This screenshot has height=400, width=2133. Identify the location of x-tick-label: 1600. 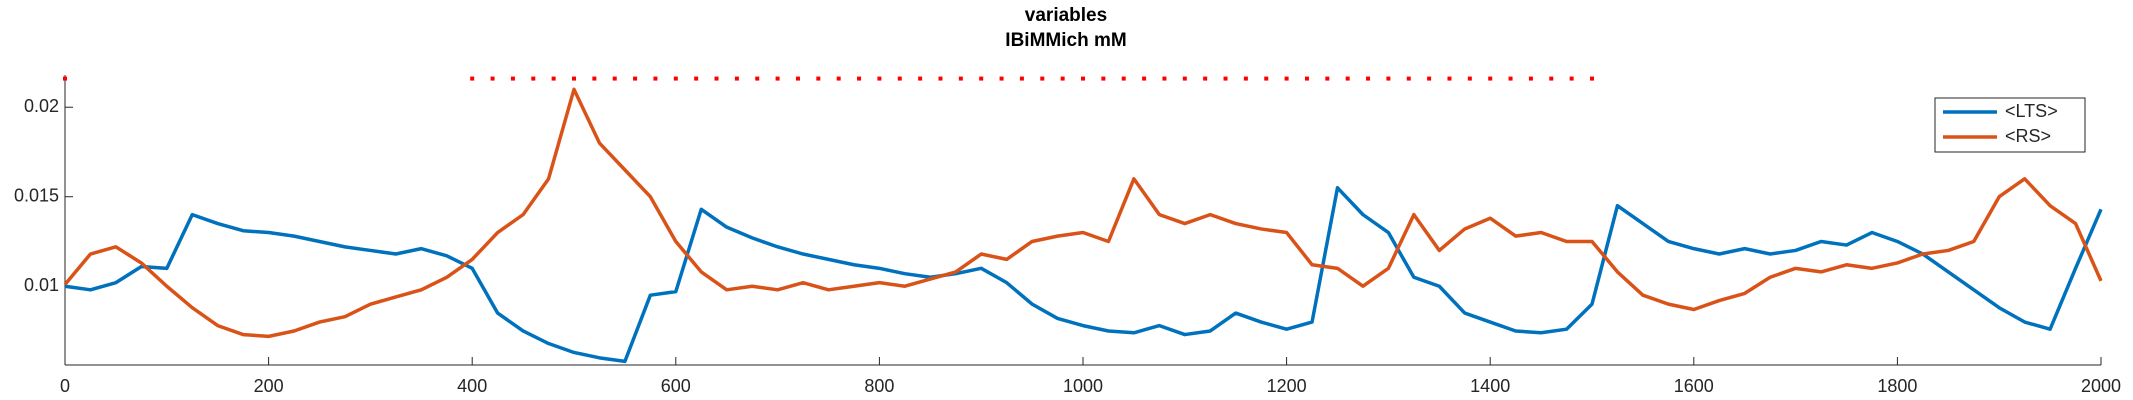
(1694, 386).